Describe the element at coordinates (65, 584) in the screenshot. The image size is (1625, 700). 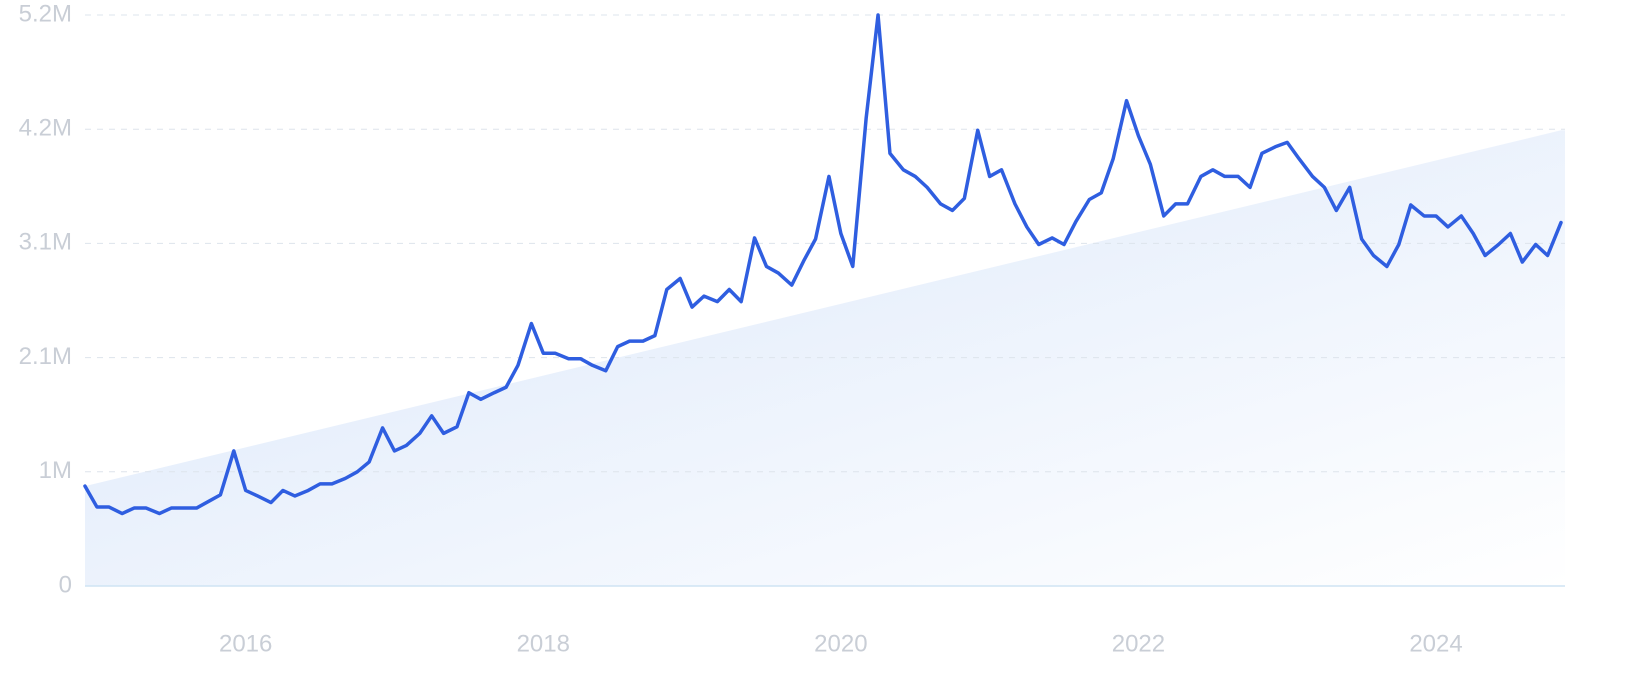
I see `y-tick-label: 0` at that location.